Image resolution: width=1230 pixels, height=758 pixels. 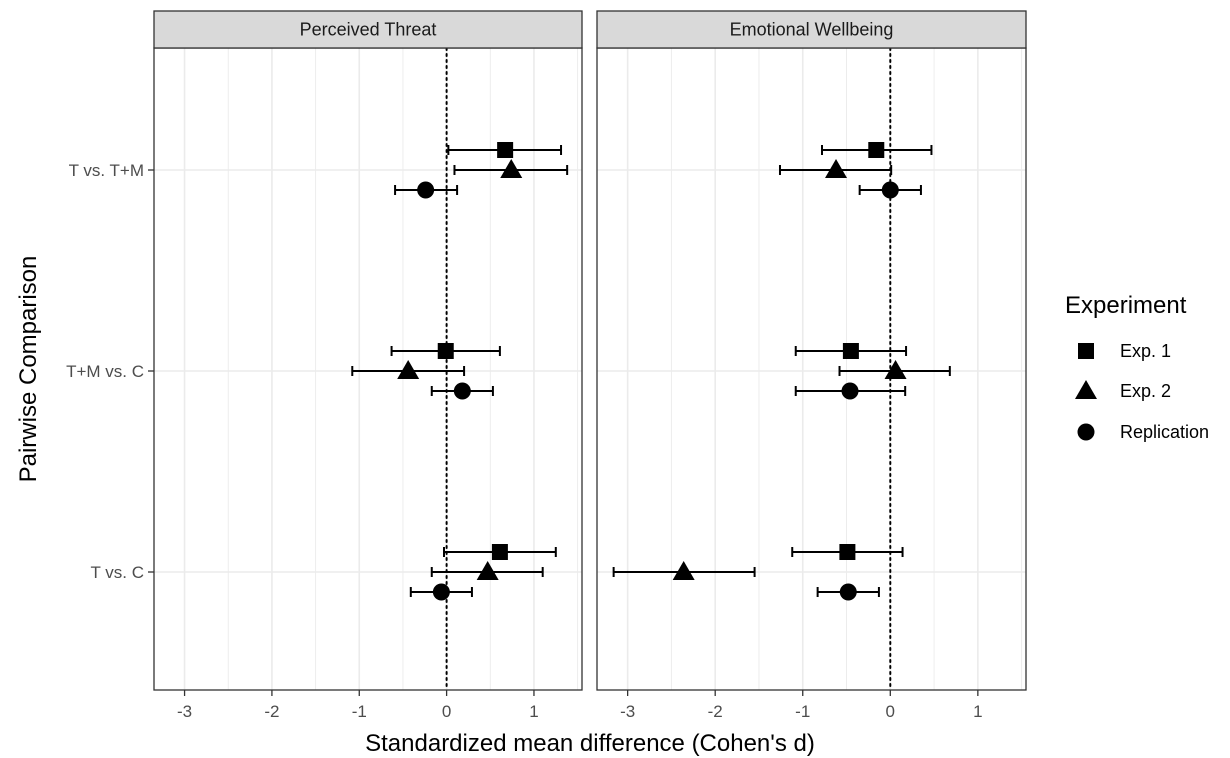 I want to click on point-exp-2-t-m-vs-c-perceived-threat, so click(x=408, y=369).